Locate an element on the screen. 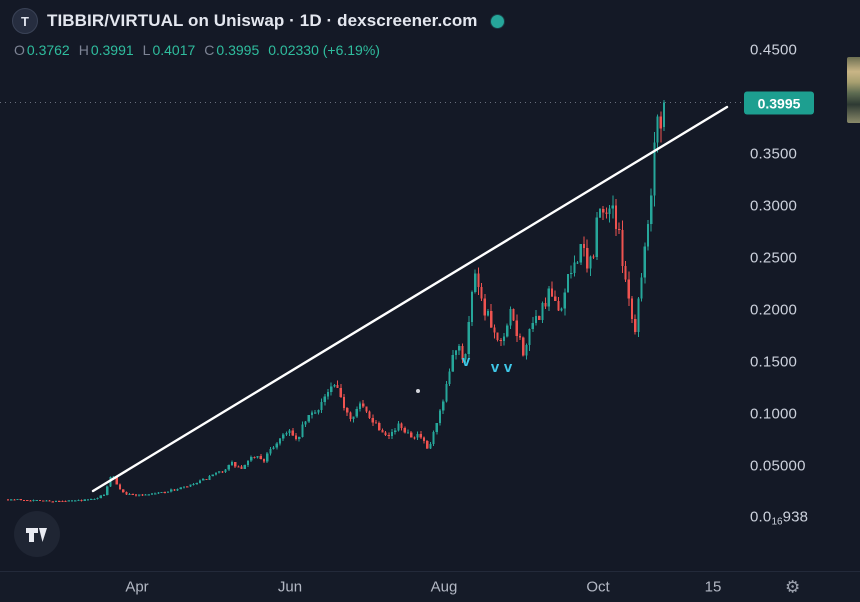 This screenshot has width=860, height=602. last-price-badge: 0.3995 is located at coordinates (779, 103).